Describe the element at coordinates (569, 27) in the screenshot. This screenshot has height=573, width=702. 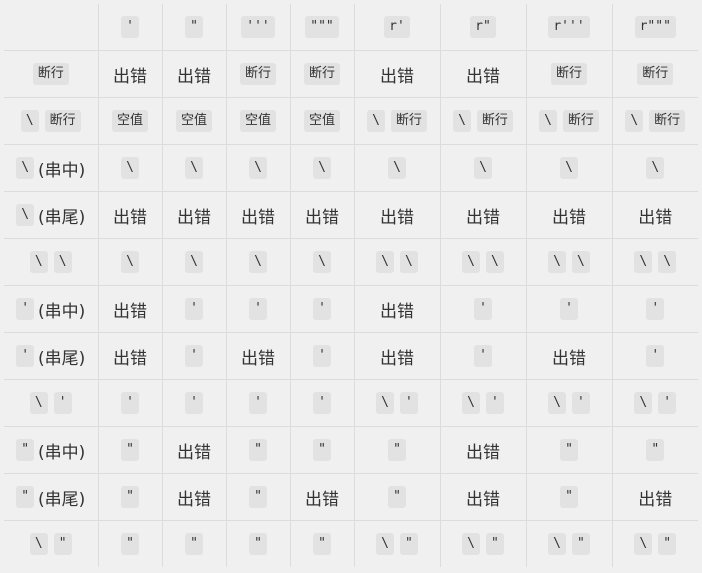
I see `column-header: r'''` at that location.